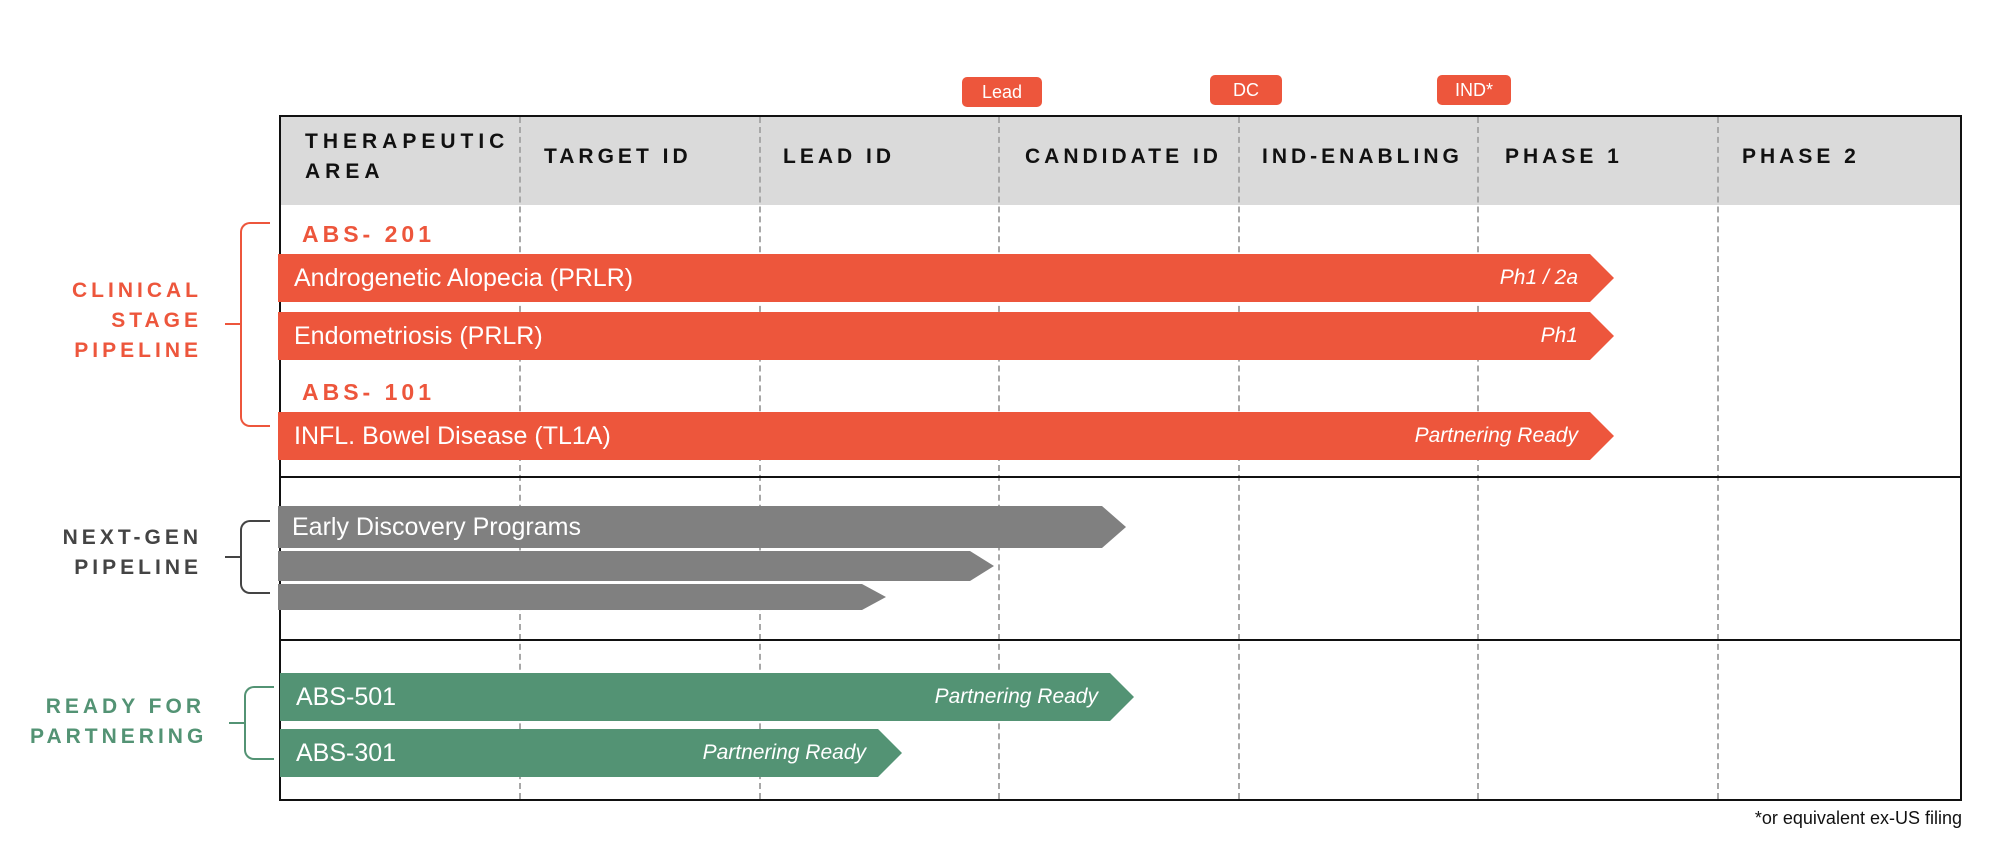 The width and height of the screenshot is (2000, 846). I want to click on program-code-abs-101: ABS- 101, so click(368, 392).